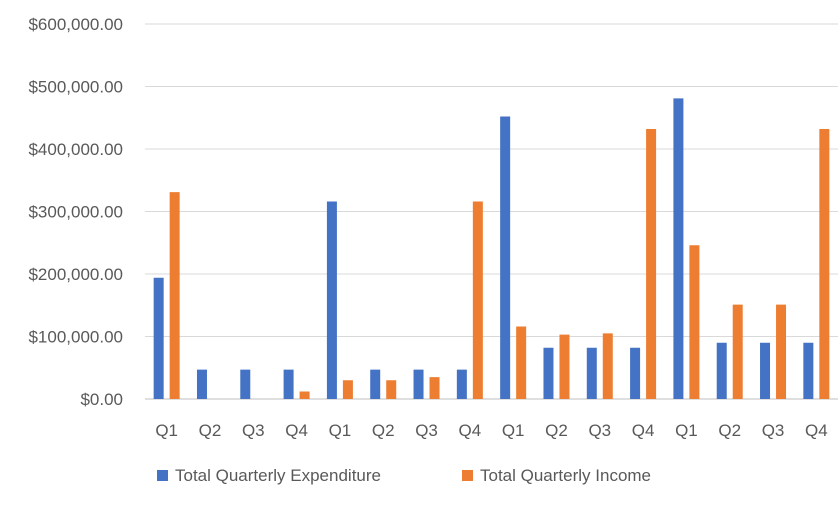 The width and height of the screenshot is (838, 509). What do you see at coordinates (491, 430) in the screenshot?
I see `x-axis-tick-labels: Q1 Q2 Q3 Q4 Q1 Q2 Q3 Q4 Q1 Q2 Q3 Q4 Q1 Q2 Q3 Q4` at bounding box center [491, 430].